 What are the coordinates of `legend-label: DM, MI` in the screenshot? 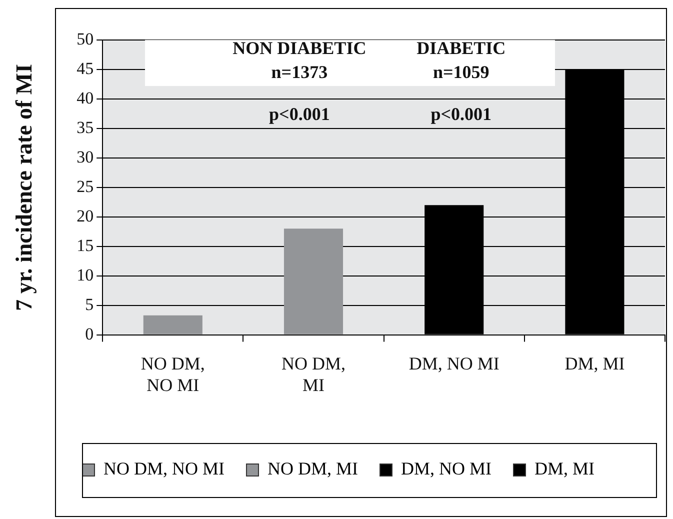 It's located at (564, 468).